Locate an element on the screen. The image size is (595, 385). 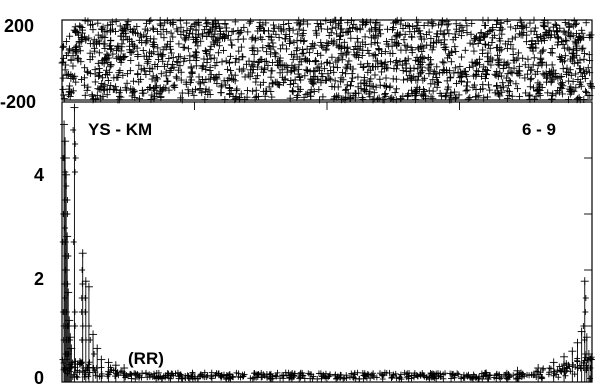
station-pair-label: YS - KM is located at coordinates (120, 129).